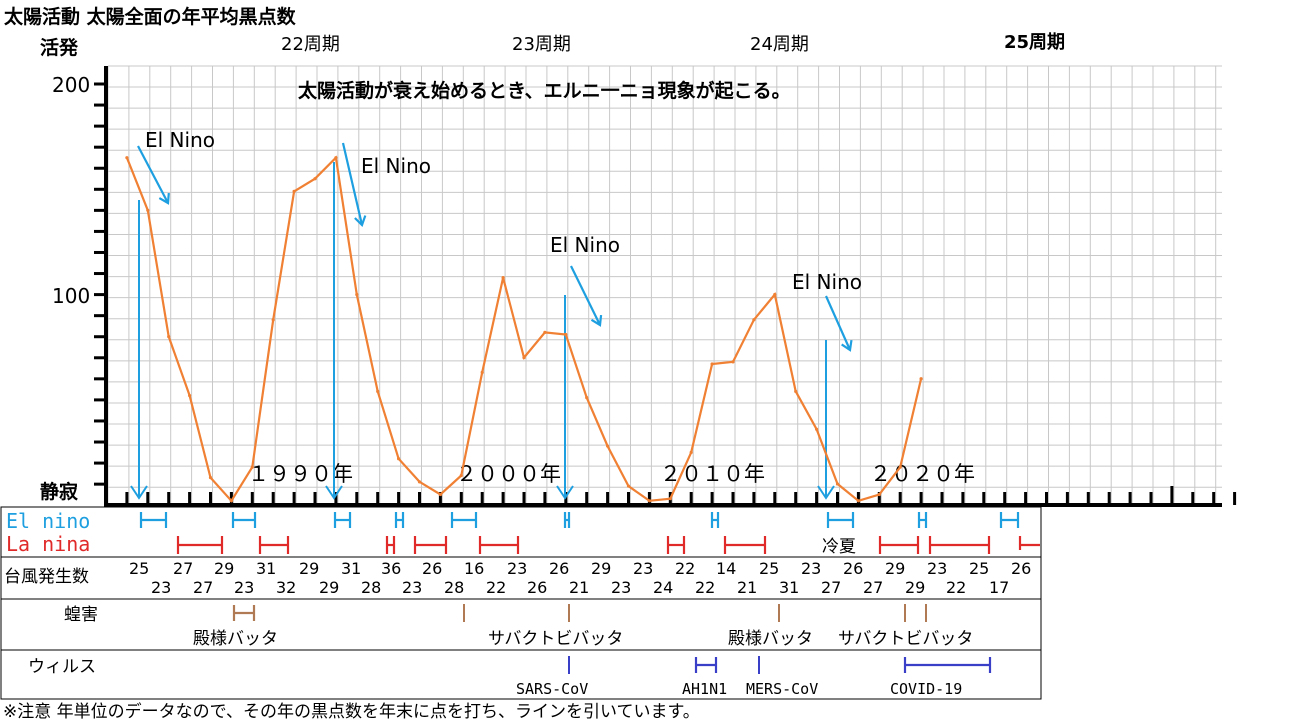 The image size is (1302, 724). Describe the element at coordinates (180, 140) in the screenshot. I see `el-nino-label-1: El Nino` at that location.